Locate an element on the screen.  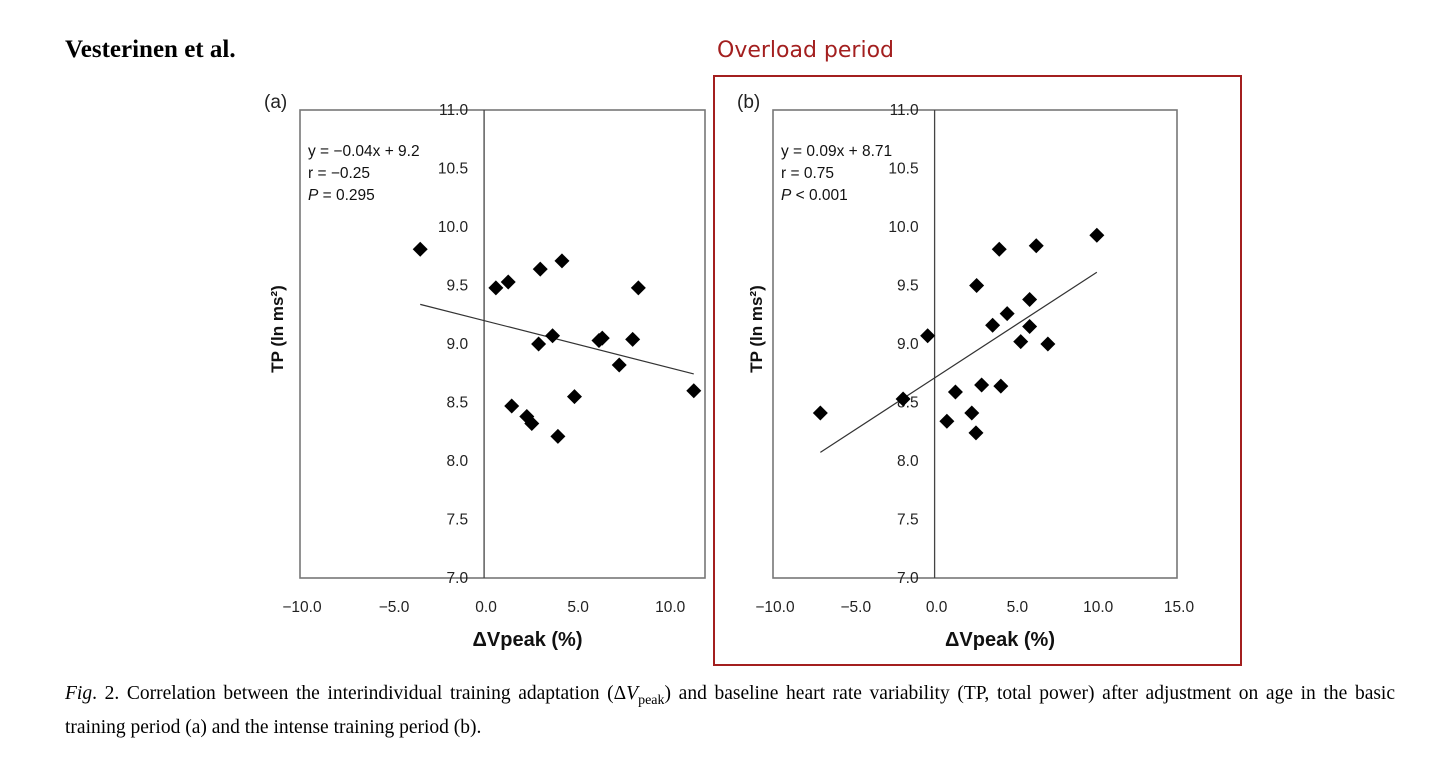
author-heading: Vesterinen et al. is located at coordinates (150, 49).